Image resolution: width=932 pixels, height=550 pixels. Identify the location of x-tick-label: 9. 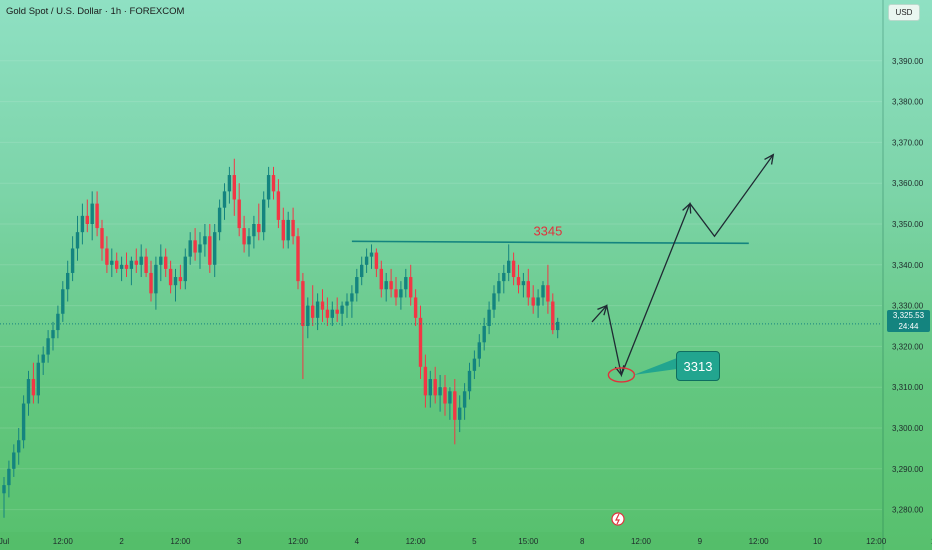
(700, 541).